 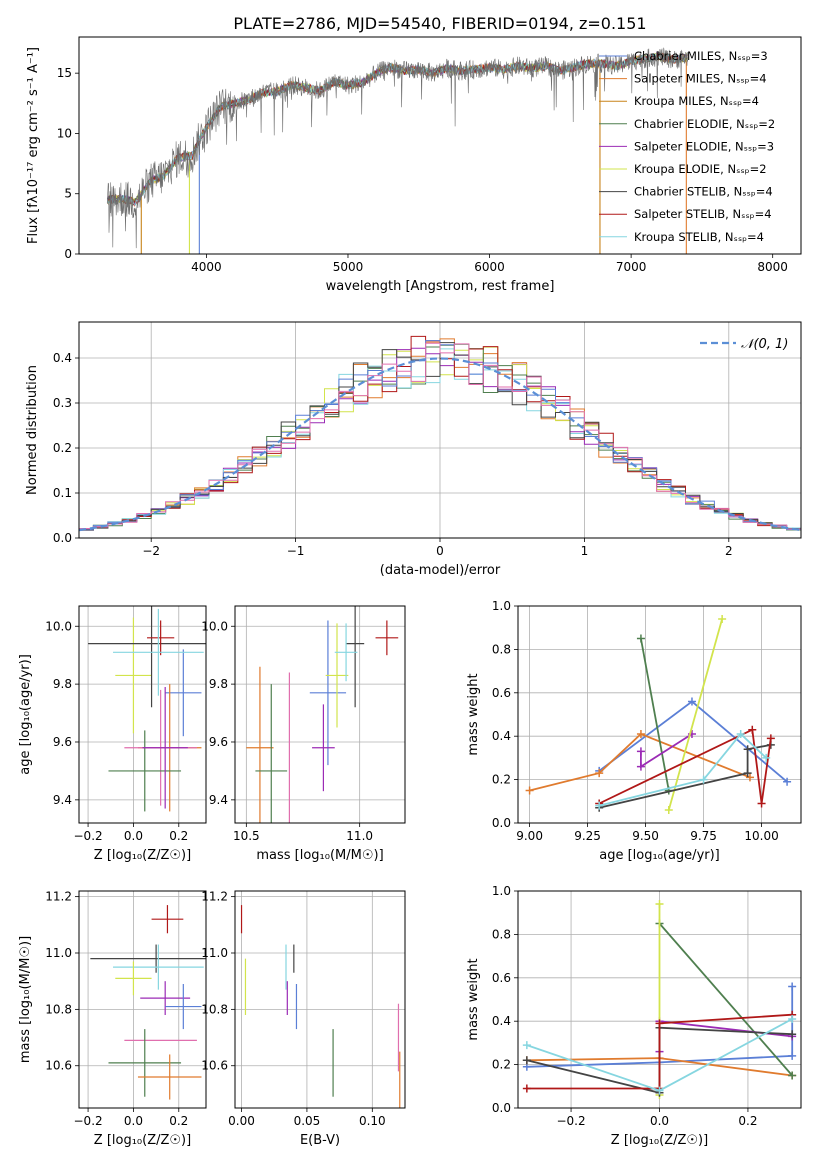 I want to click on y-axis-label: age [log₁₀(age/yr)], so click(x=25, y=714).